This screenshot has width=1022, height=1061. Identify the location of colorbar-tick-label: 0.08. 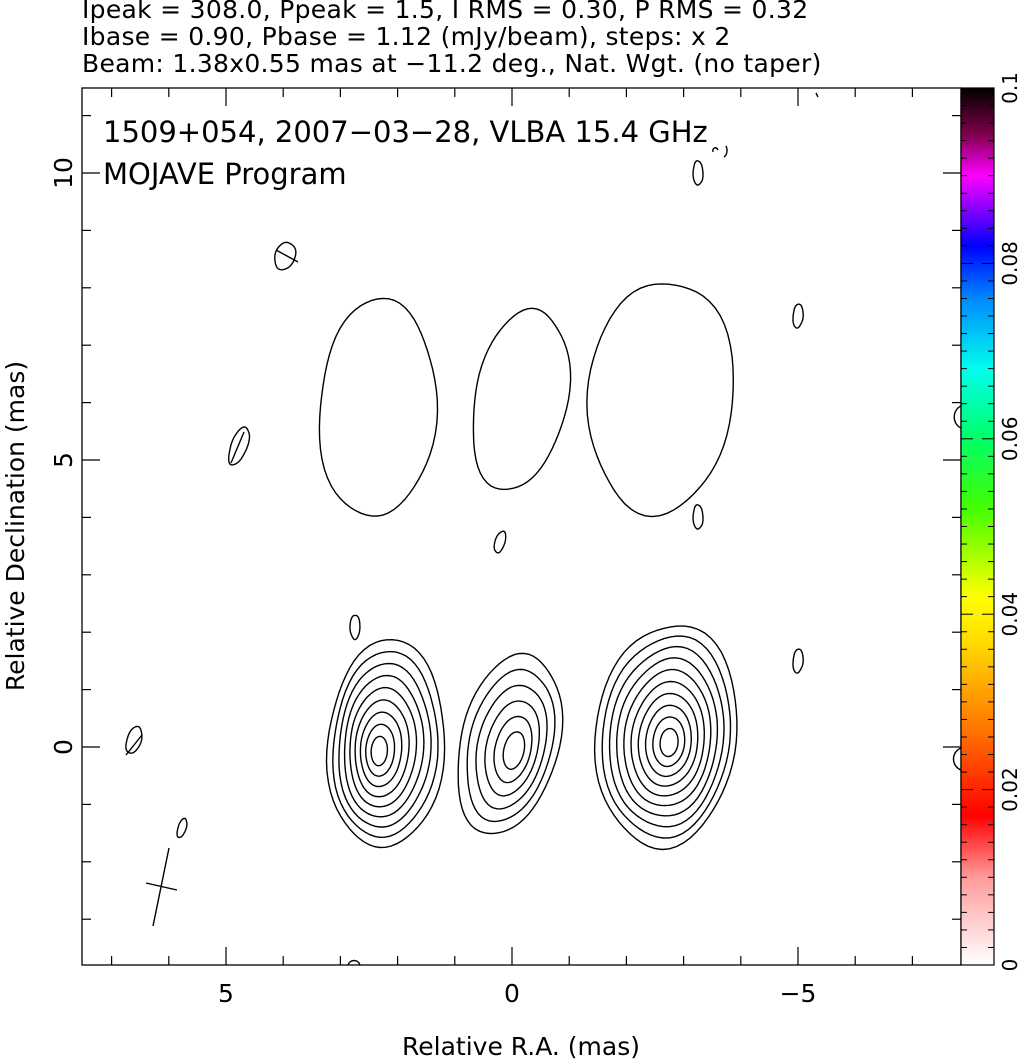
(1010, 263).